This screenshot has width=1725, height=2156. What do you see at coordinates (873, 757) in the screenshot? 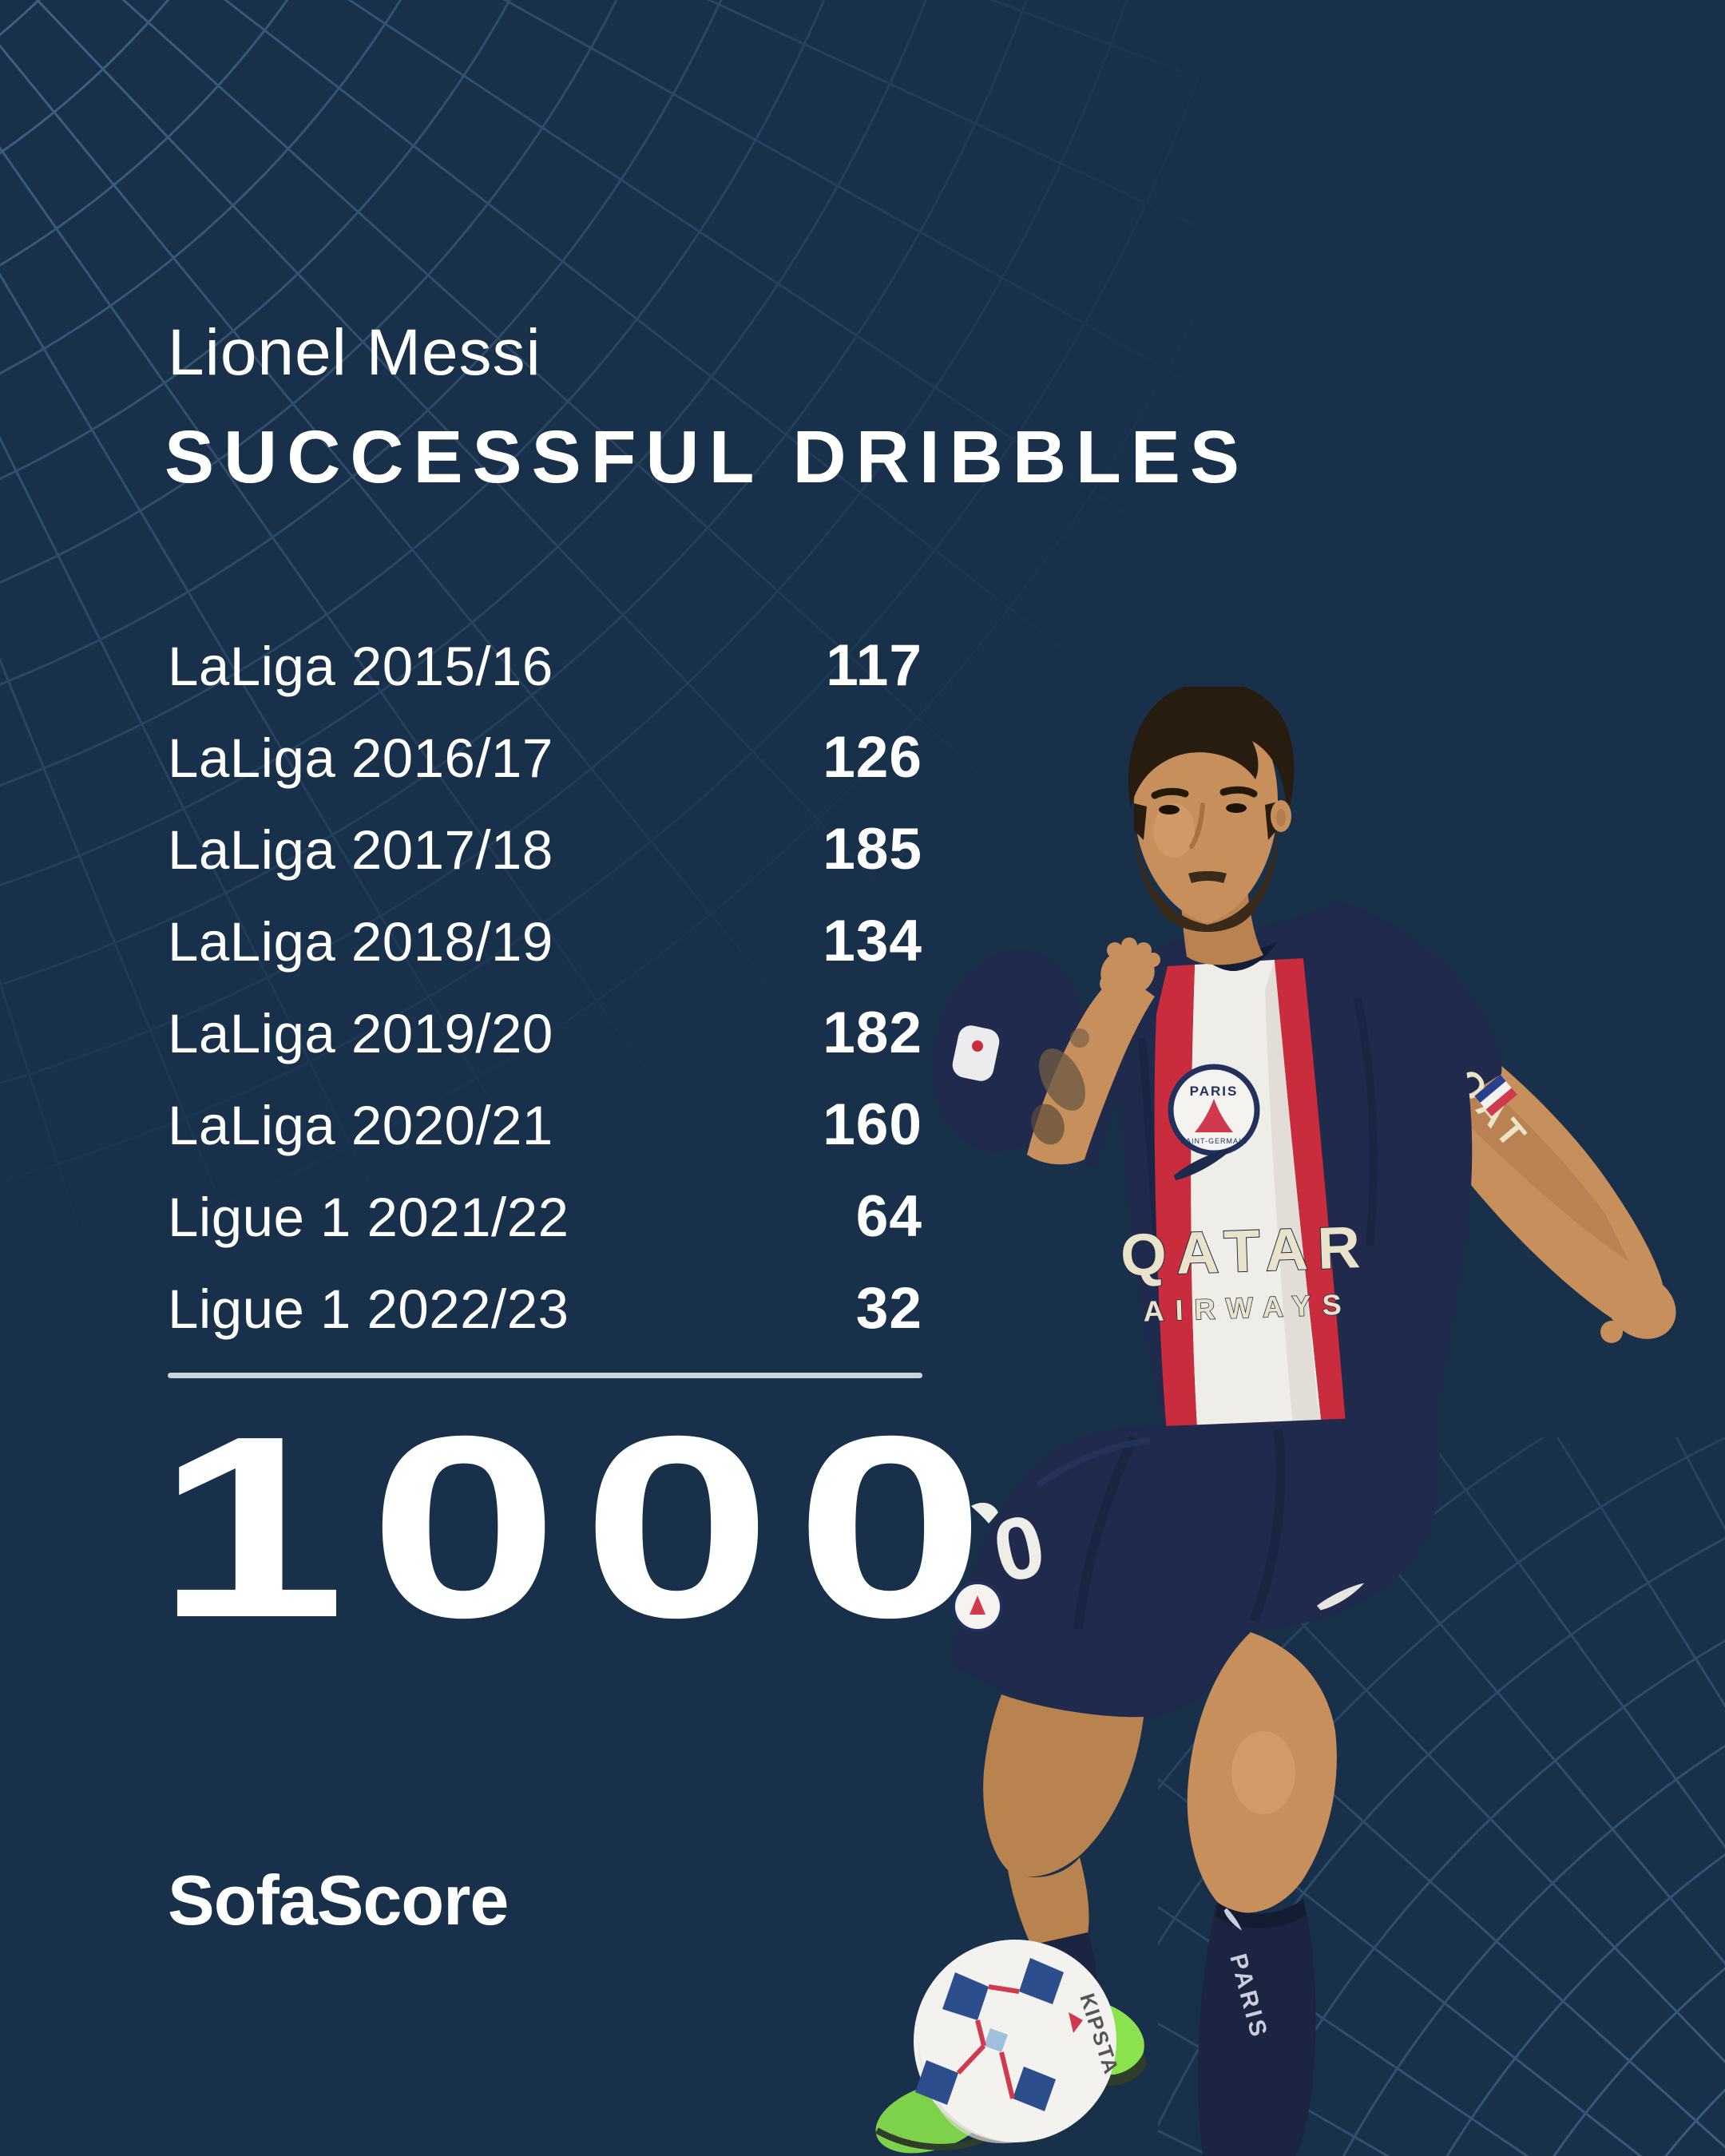
I see `stat-value: 126` at bounding box center [873, 757].